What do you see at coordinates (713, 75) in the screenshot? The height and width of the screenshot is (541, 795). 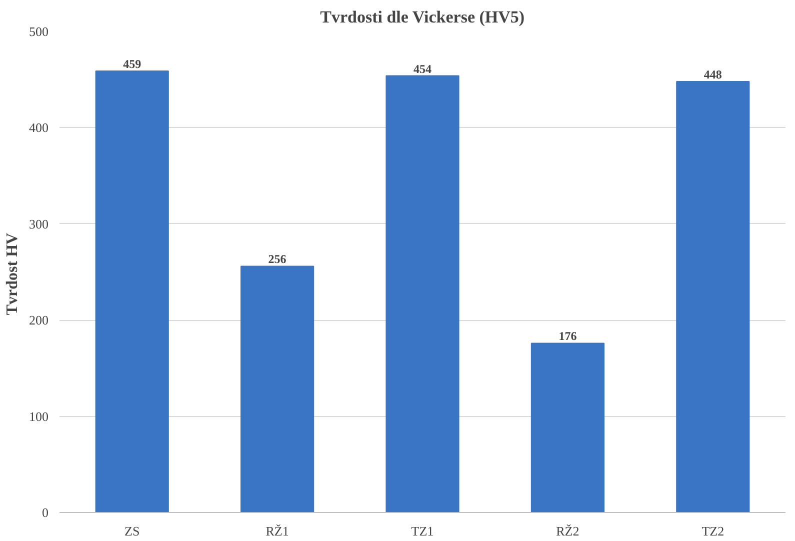 I see `data-label: 448` at bounding box center [713, 75].